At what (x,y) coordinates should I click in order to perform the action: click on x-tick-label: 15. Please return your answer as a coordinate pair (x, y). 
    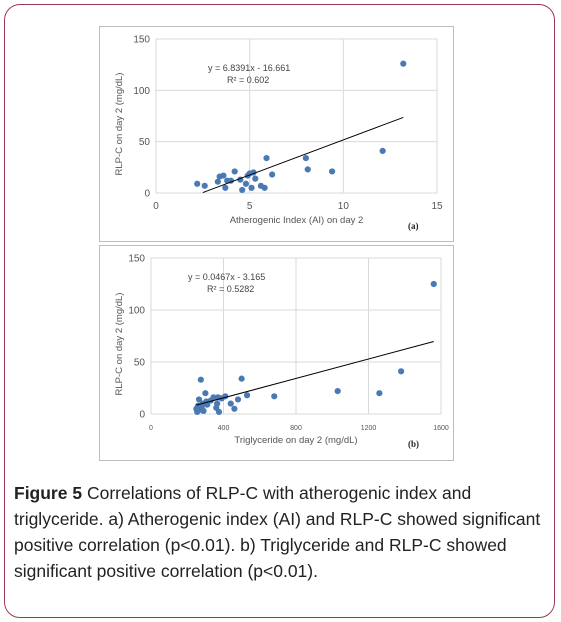
    Looking at the image, I should click on (437, 206).